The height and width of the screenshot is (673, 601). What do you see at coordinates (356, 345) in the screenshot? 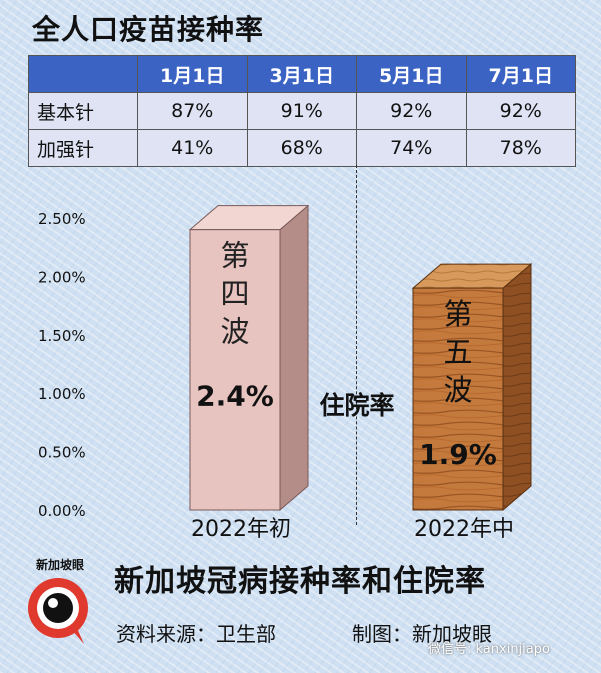
I see `chart-divider` at bounding box center [356, 345].